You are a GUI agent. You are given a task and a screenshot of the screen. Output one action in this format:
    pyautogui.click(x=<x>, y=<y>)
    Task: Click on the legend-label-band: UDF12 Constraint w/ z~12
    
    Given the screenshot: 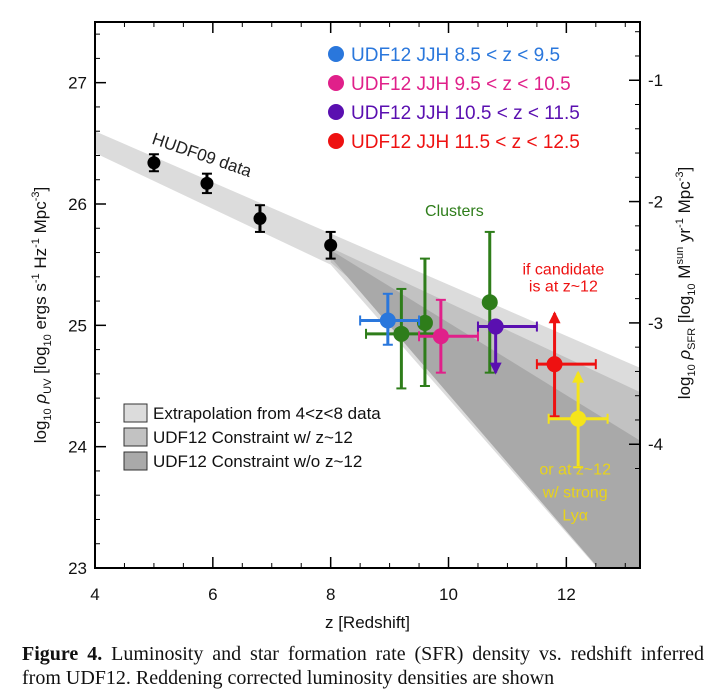 What is the action you would take?
    pyautogui.click(x=253, y=437)
    